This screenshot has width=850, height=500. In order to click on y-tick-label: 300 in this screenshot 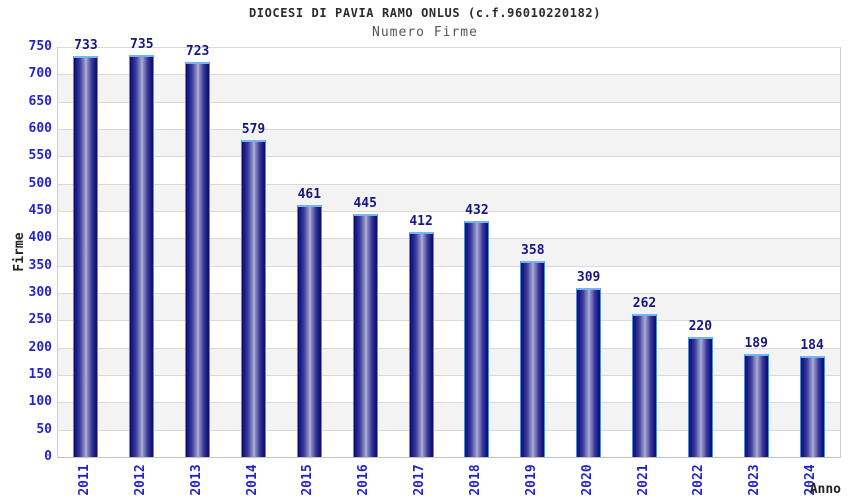, I will do `click(40, 292)`.